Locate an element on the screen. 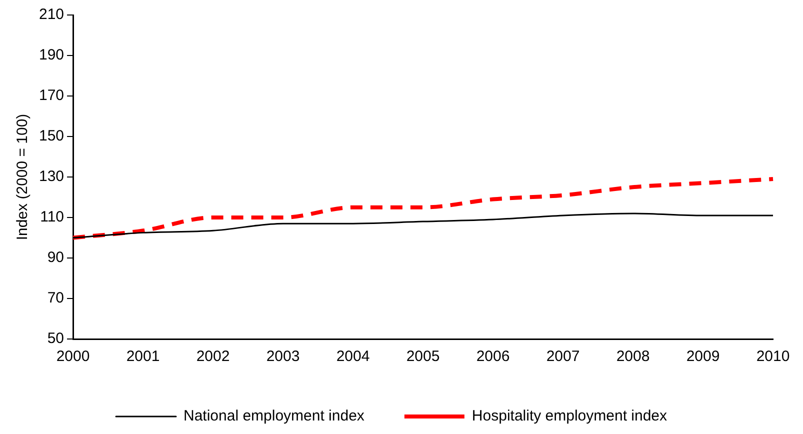 The image size is (803, 434). y-tick-label: 150 is located at coordinates (51, 136).